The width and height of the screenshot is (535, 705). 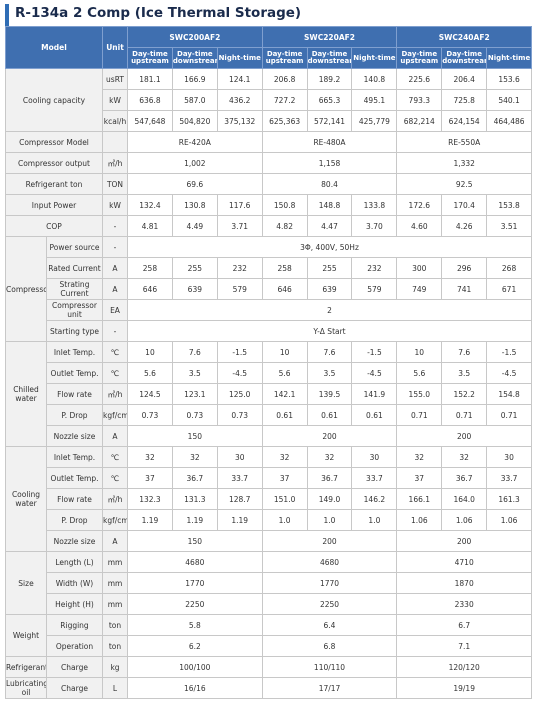 I want to click on model-name: SWC240AF2, so click(x=464, y=37).